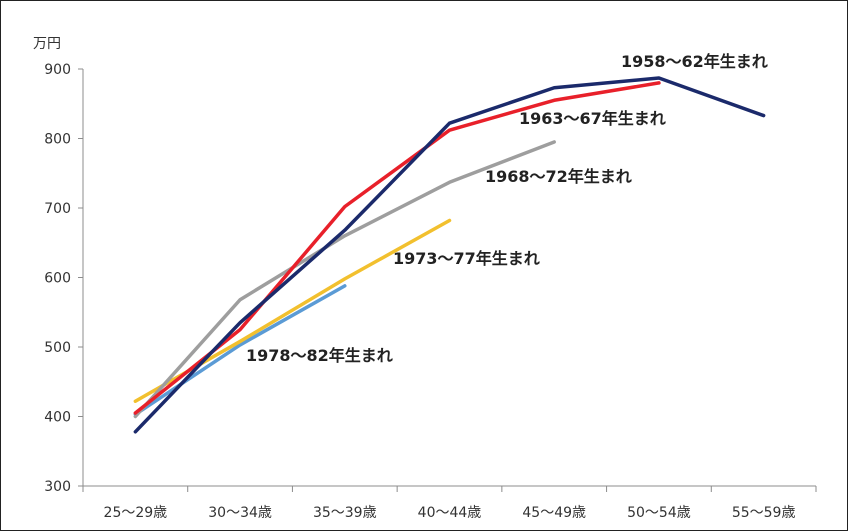 This screenshot has height=531, width=848. I want to click on series-label-4: 1973～77年生まれ, so click(466, 258).